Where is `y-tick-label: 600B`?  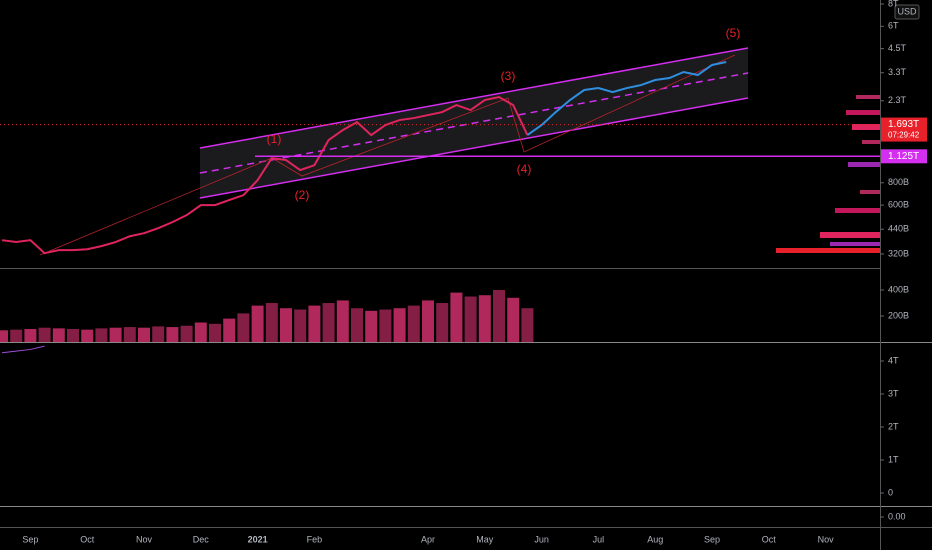 y-tick-label: 600B is located at coordinates (898, 204).